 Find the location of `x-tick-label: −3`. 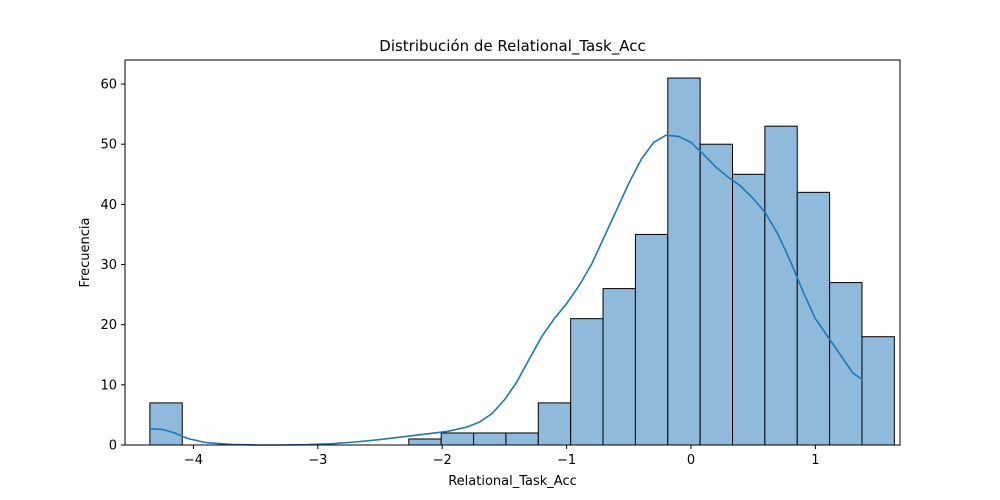

x-tick-label: −3 is located at coordinates (317, 460).